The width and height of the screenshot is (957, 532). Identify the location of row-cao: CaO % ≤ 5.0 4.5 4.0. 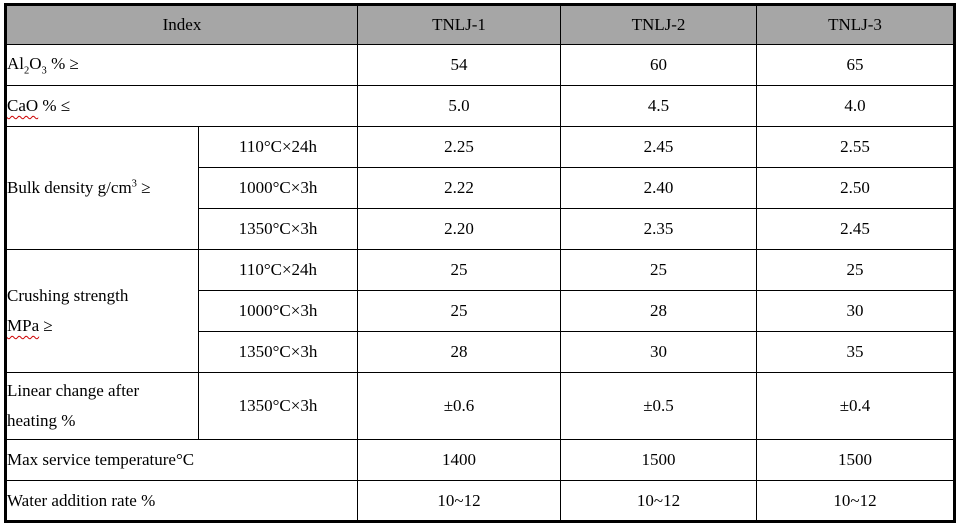
(480, 106).